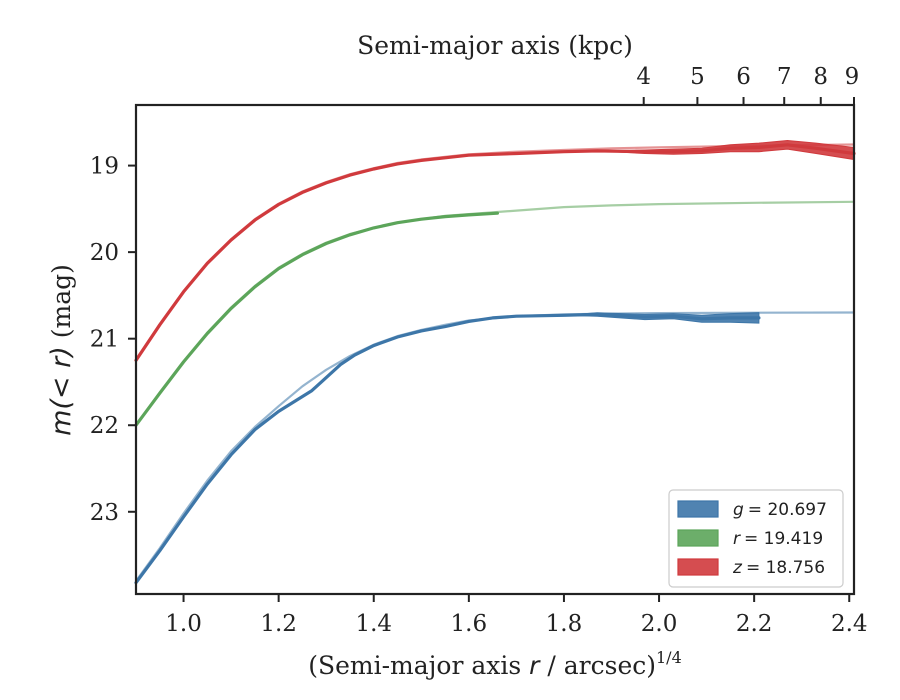 The height and width of the screenshot is (700, 900). What do you see at coordinates (418, 665) in the screenshot?
I see `x-axis-title-pre: (Semi-major axis` at bounding box center [418, 665].